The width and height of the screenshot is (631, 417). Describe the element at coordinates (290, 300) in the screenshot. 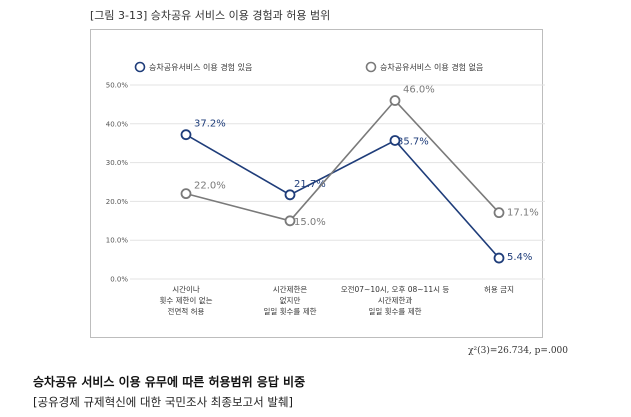

I see `x-tick-label: 없지만` at that location.